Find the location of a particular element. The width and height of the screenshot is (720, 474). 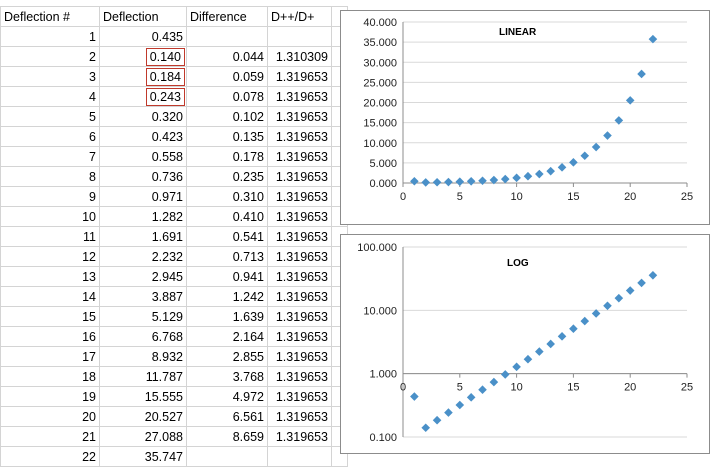

difference-cell: 6.561 is located at coordinates (227, 416).